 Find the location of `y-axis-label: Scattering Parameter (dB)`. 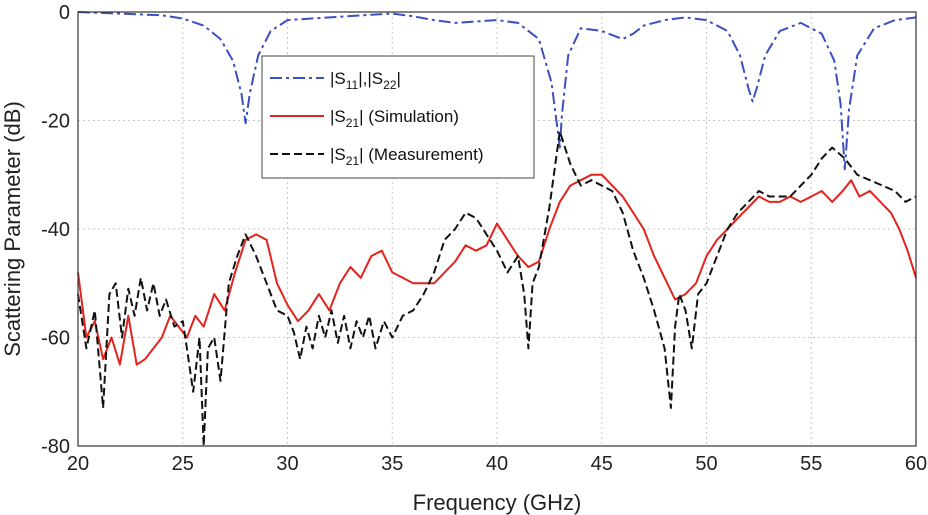

y-axis-label: Scattering Parameter (dB) is located at coordinates (12, 229).